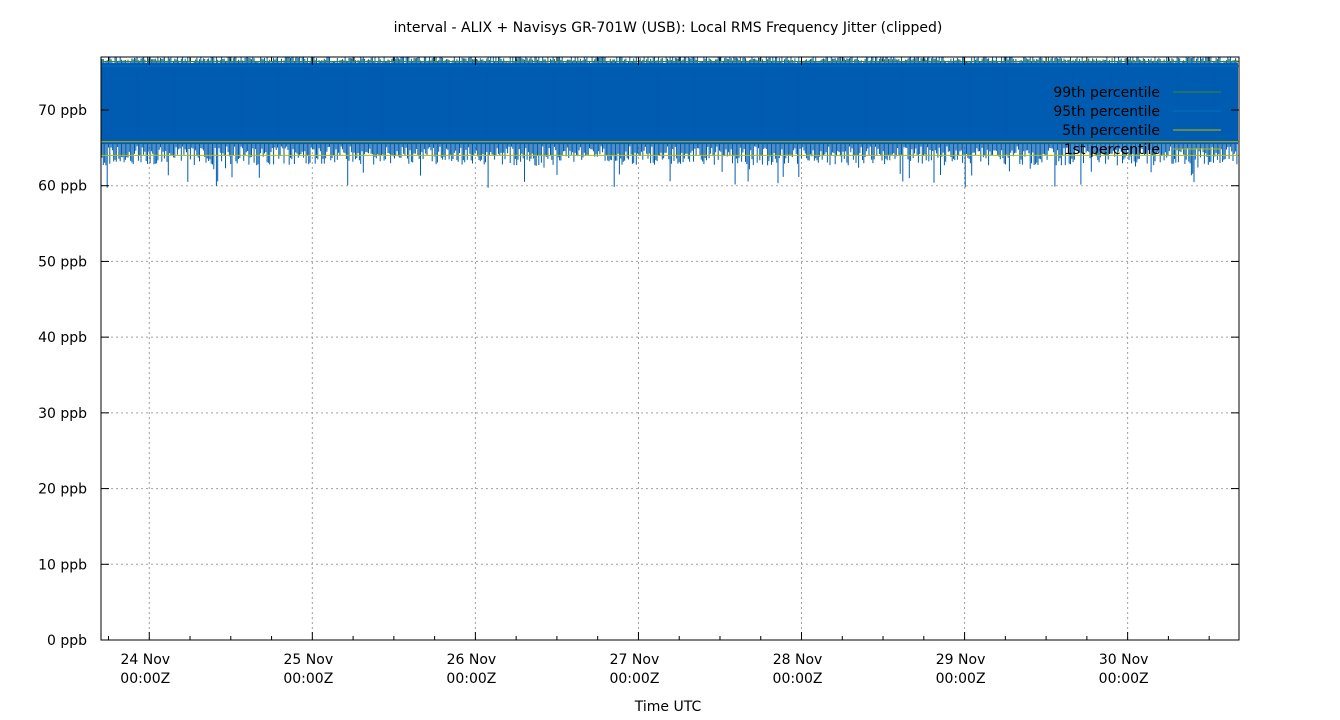 The image size is (1340, 720). What do you see at coordinates (635, 660) in the screenshot?
I see `x-tick-label-day: 27 Nov` at bounding box center [635, 660].